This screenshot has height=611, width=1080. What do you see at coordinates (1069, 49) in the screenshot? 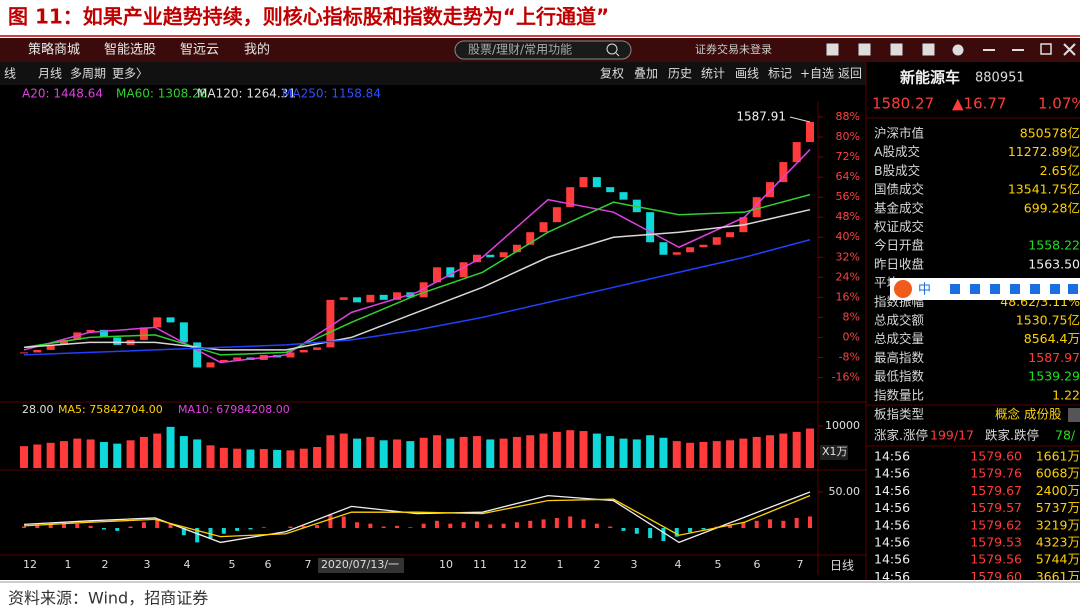
I see `close-icon` at bounding box center [1069, 49].